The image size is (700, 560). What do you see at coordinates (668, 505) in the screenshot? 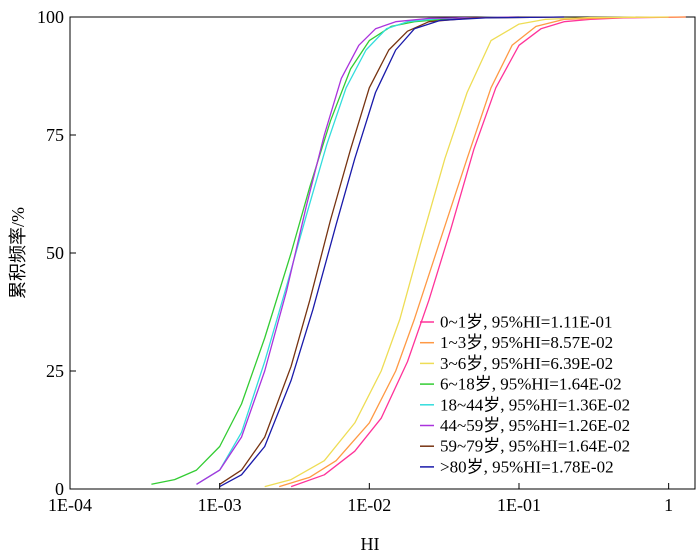
I see `x-tick-label: 1` at bounding box center [668, 505].